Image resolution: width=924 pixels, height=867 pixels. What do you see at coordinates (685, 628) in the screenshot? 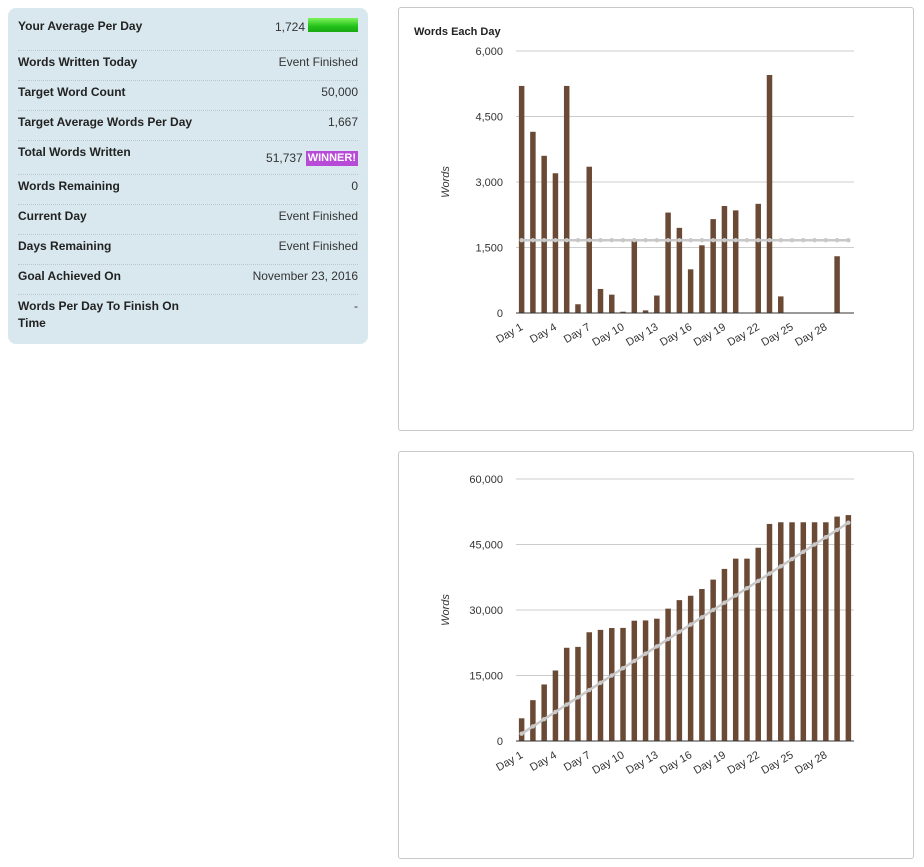
I see `target-line` at bounding box center [685, 628].